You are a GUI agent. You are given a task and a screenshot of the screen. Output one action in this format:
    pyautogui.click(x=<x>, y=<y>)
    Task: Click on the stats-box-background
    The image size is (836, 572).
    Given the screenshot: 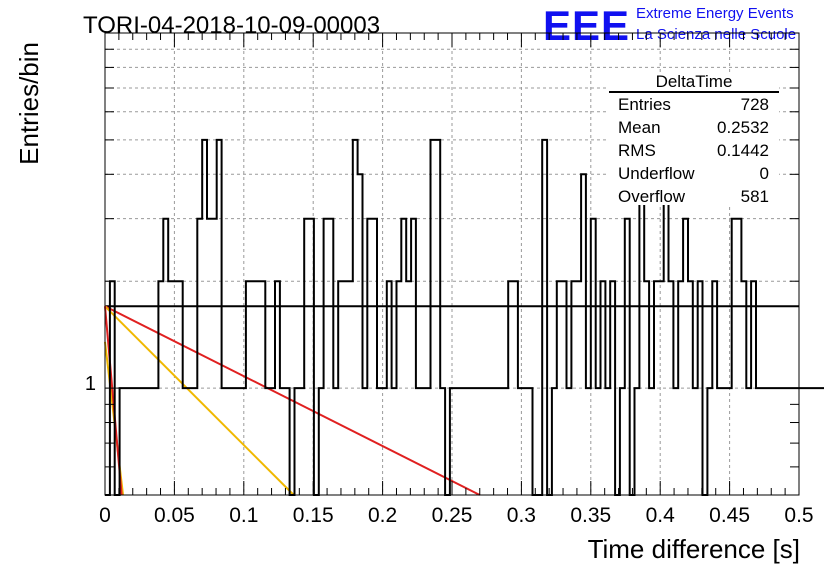 What is the action you would take?
    pyautogui.click(x=694, y=140)
    